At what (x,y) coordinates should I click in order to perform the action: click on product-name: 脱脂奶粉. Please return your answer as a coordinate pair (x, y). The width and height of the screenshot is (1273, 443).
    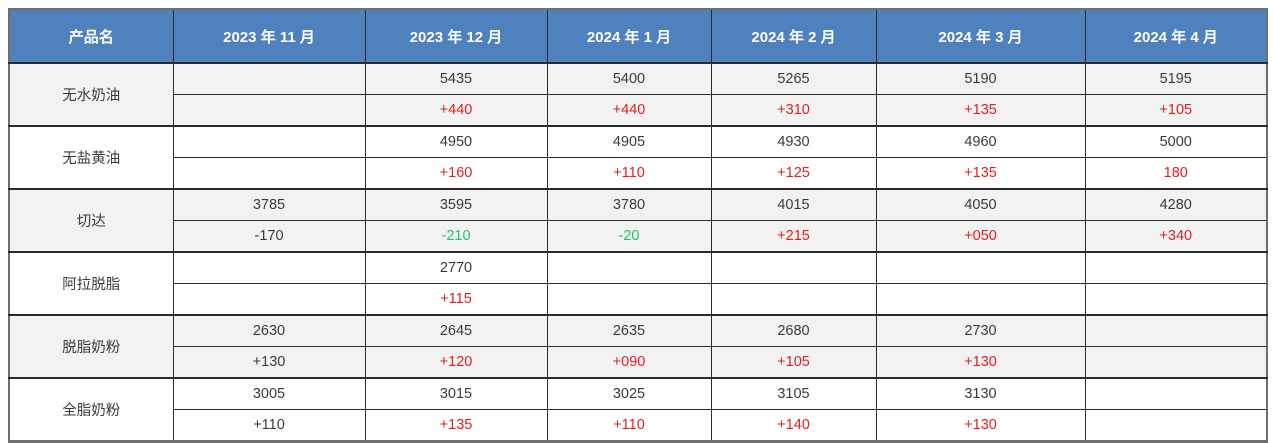
    Looking at the image, I should click on (91, 346).